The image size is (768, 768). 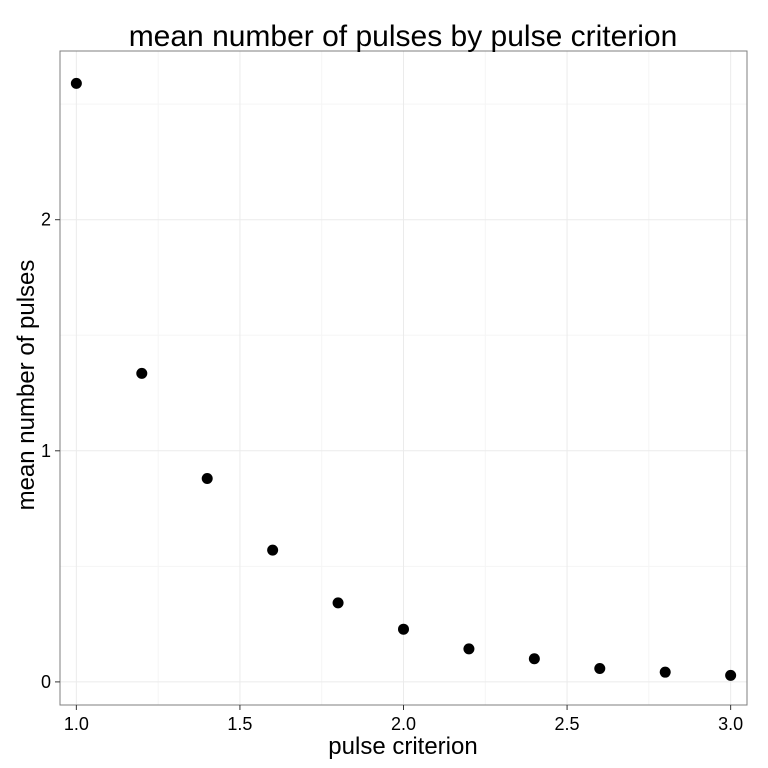 What do you see at coordinates (402, 746) in the screenshot?
I see `x-axis-label: pulse criterion` at bounding box center [402, 746].